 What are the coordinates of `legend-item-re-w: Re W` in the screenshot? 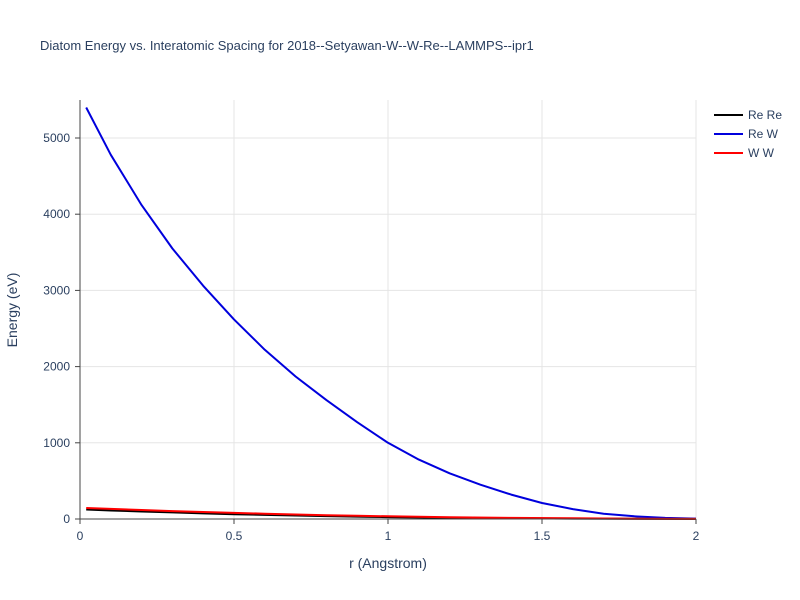 It's located at (746, 134).